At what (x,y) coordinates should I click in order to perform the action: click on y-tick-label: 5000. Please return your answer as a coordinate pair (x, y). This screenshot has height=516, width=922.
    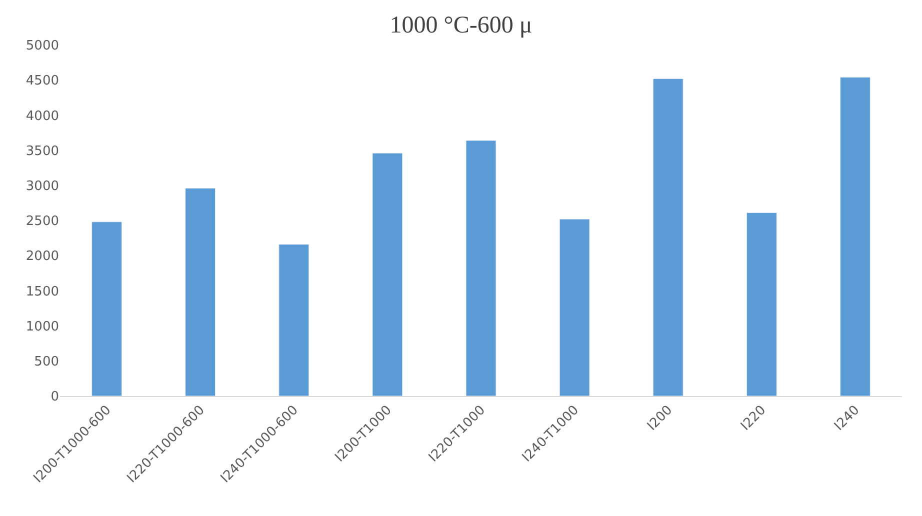
    Looking at the image, I should click on (42, 46).